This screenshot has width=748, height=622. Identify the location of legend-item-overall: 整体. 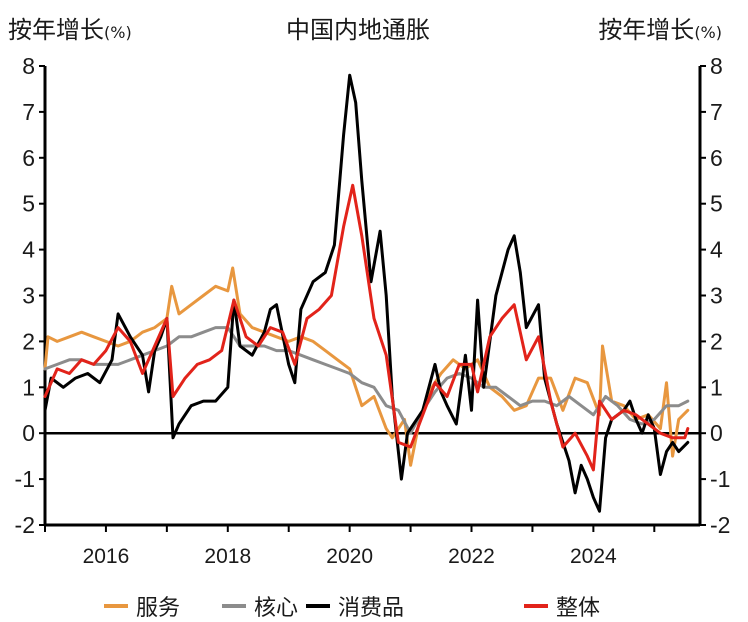
(562, 606).